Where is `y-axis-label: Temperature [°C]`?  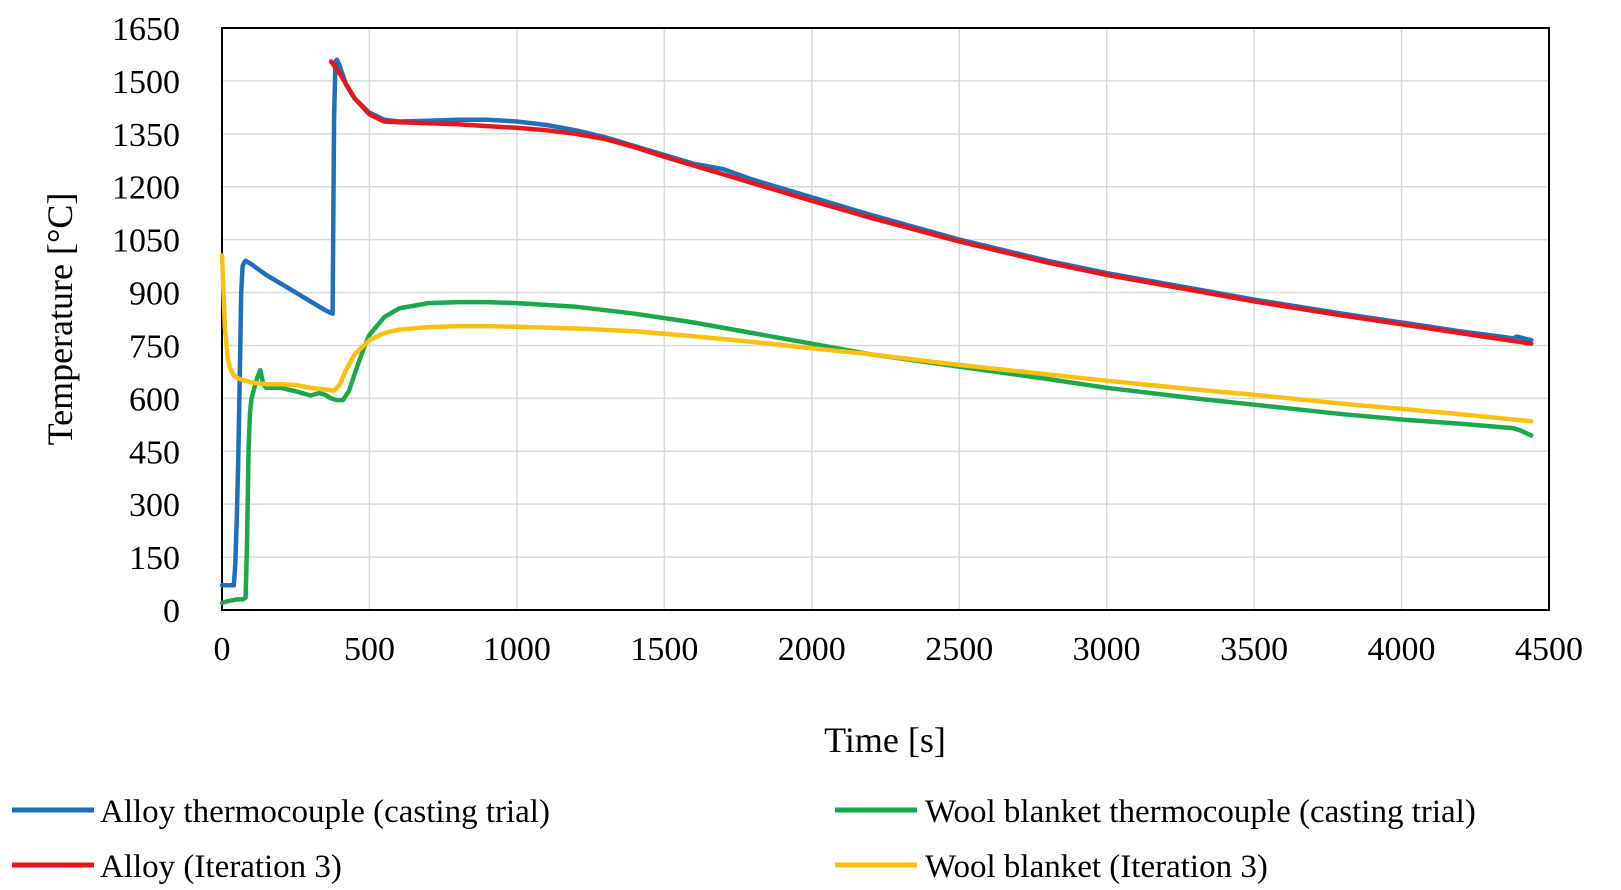
y-axis-label: Temperature [°C] is located at coordinates (60, 319).